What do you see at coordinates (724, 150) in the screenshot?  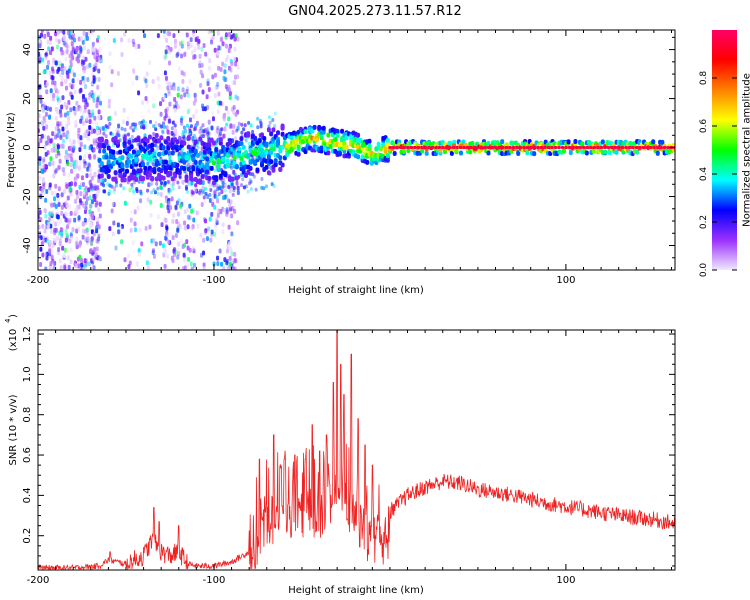 I see `colorbar-gradient` at bounding box center [724, 150].